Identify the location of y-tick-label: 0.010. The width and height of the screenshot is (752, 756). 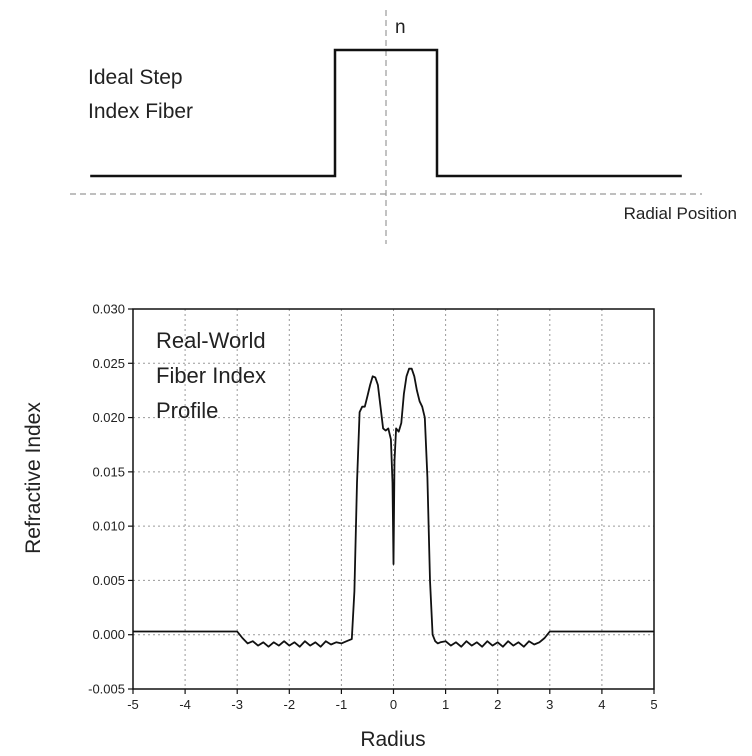
(108, 526).